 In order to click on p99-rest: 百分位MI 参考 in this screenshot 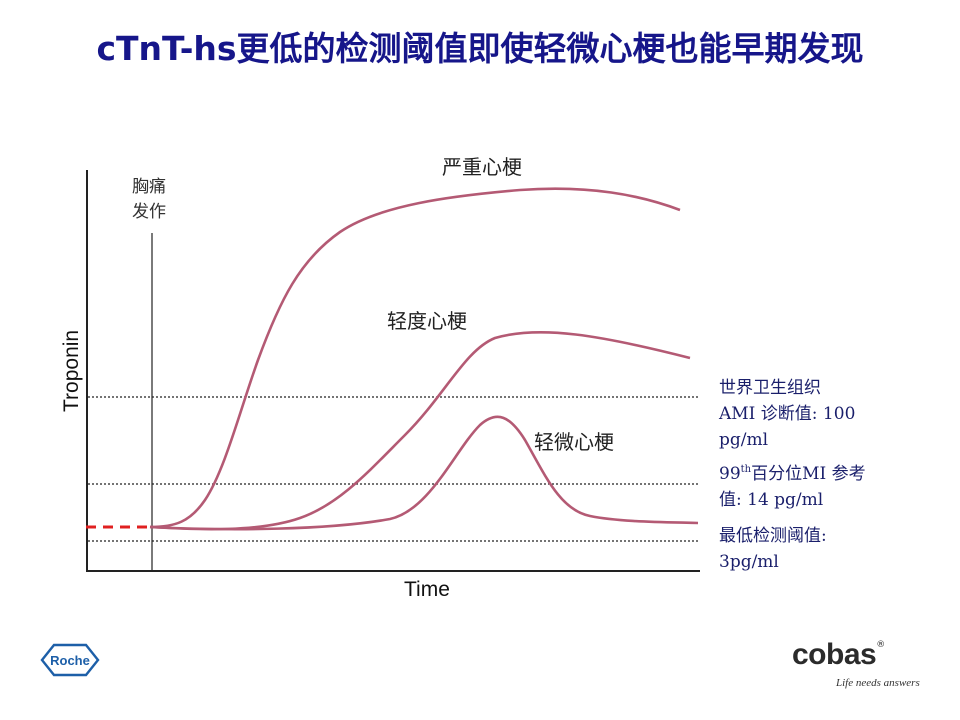, I will do `click(808, 474)`.